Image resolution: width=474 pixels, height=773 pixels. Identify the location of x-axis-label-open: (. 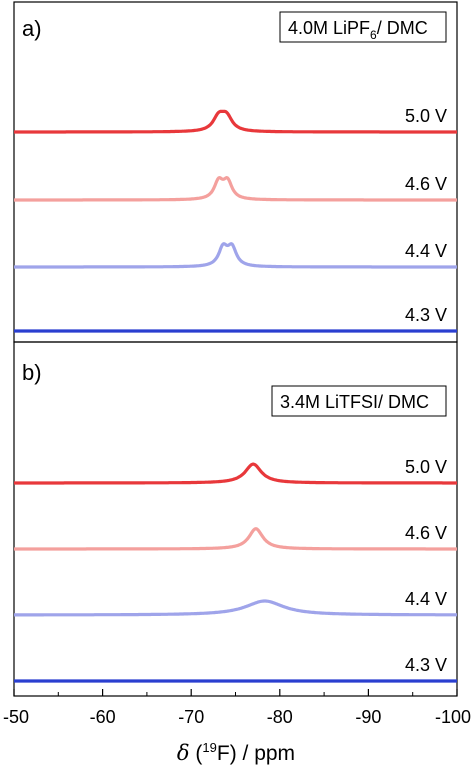
(196, 753).